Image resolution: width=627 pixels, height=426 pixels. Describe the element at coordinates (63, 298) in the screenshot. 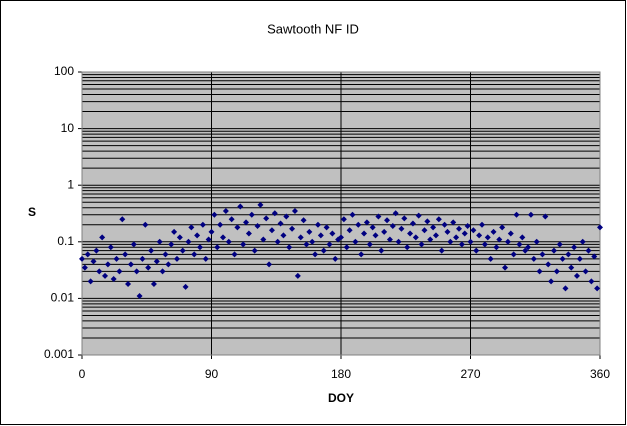

I see `y-tick-label: 0.01` at that location.